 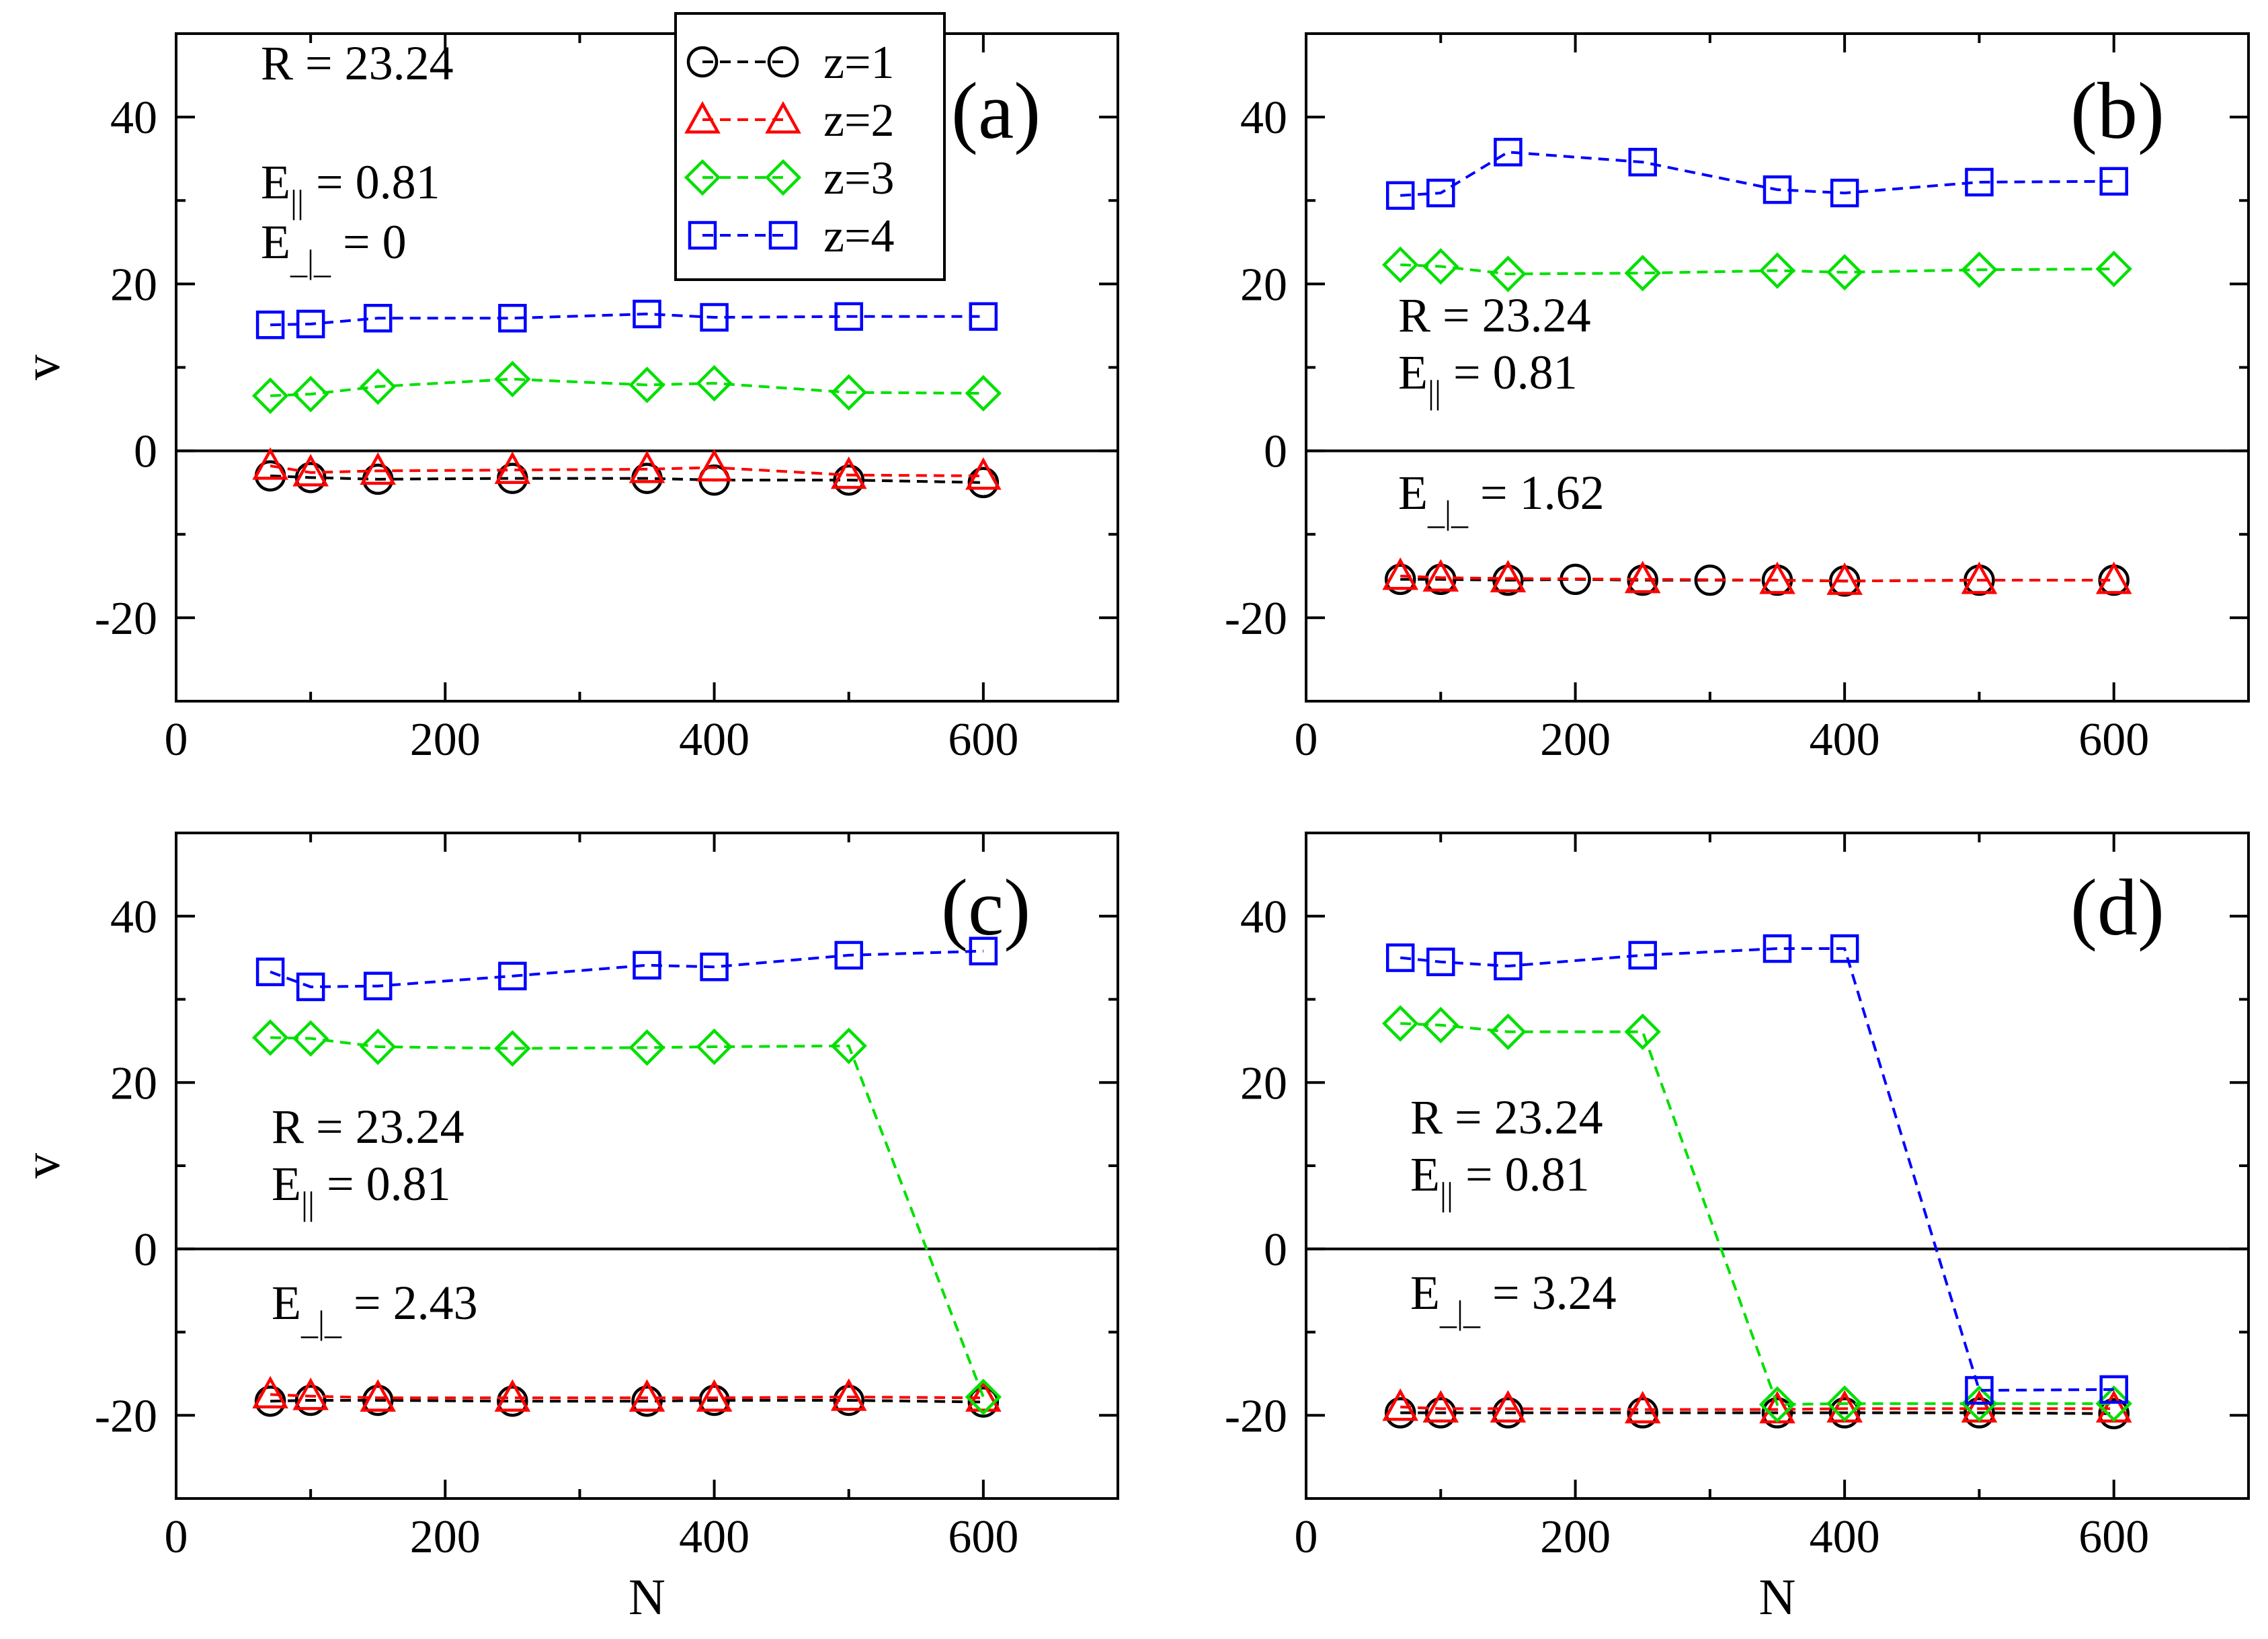 What do you see at coordinates (383, 1184) in the screenshot?
I see `annotation-e-parallel-value: = 0.81` at bounding box center [383, 1184].